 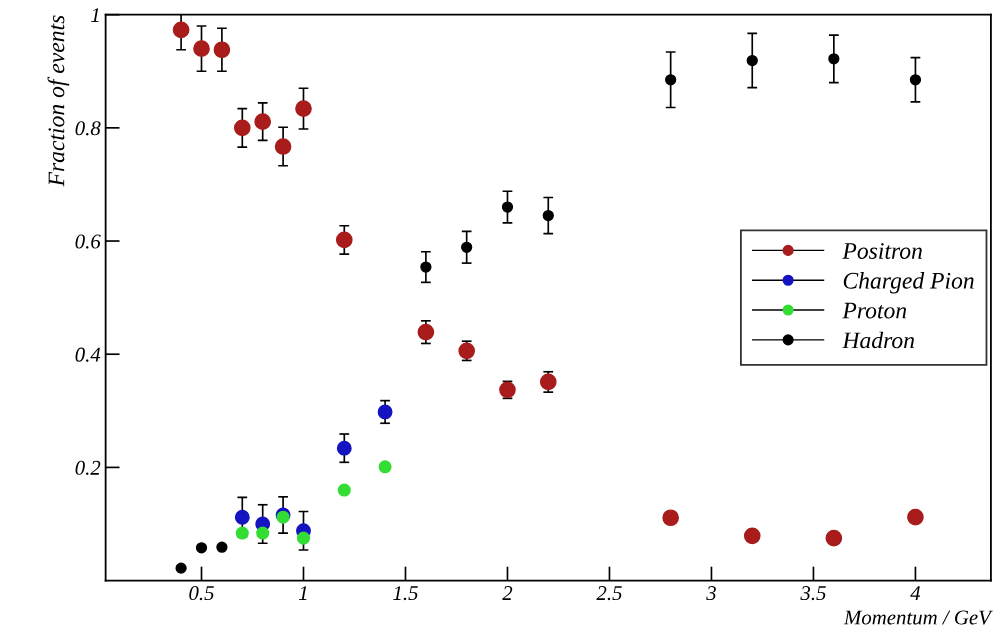 What do you see at coordinates (88, 128) in the screenshot?
I see `y-tick-label: 0.8` at bounding box center [88, 128].